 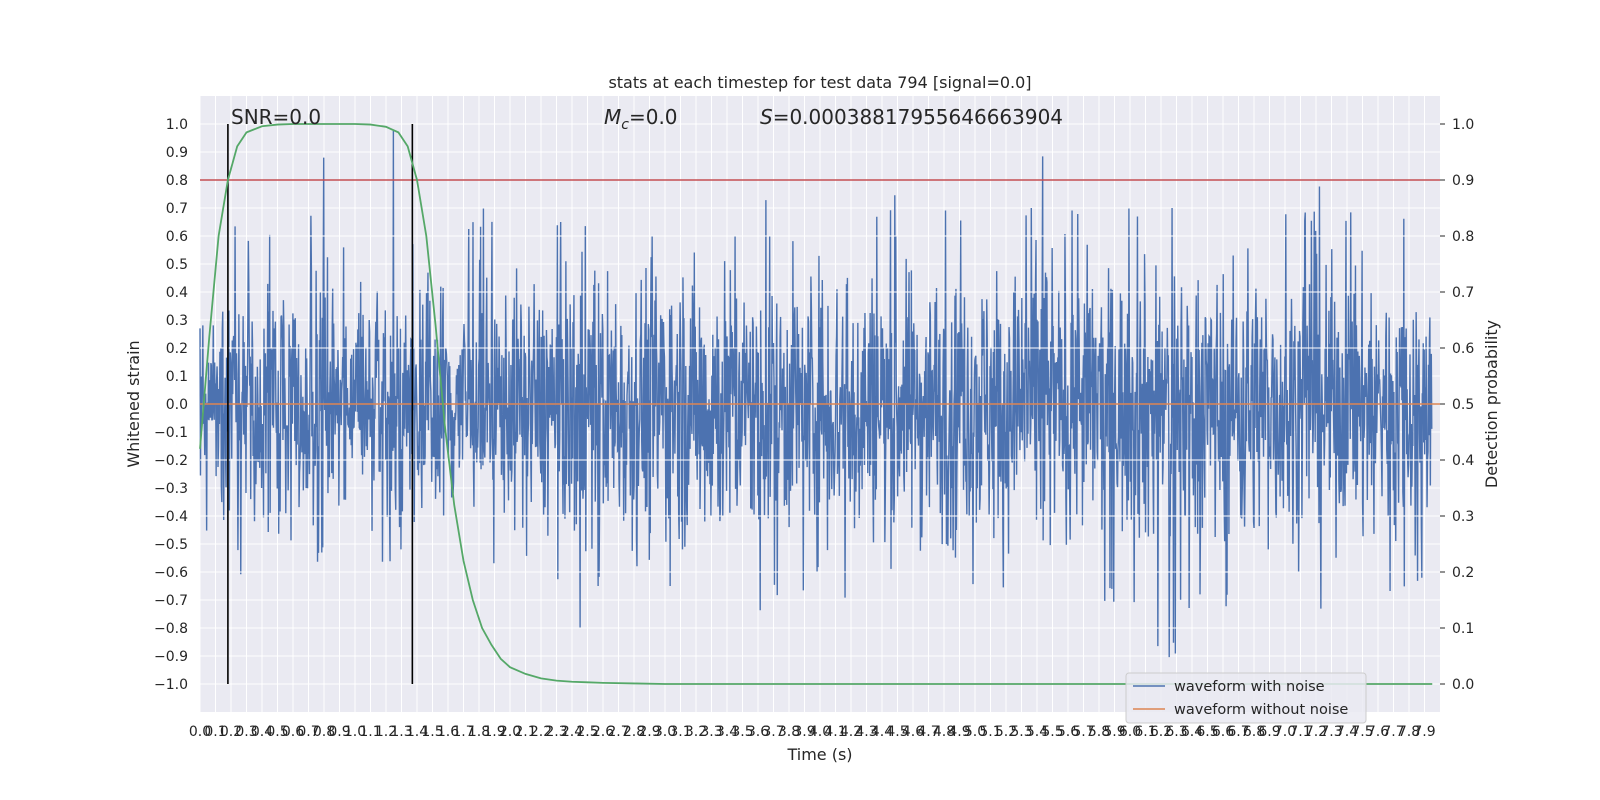 I want to click on y-tick-label-right: 0.2, so click(x=1463, y=573).